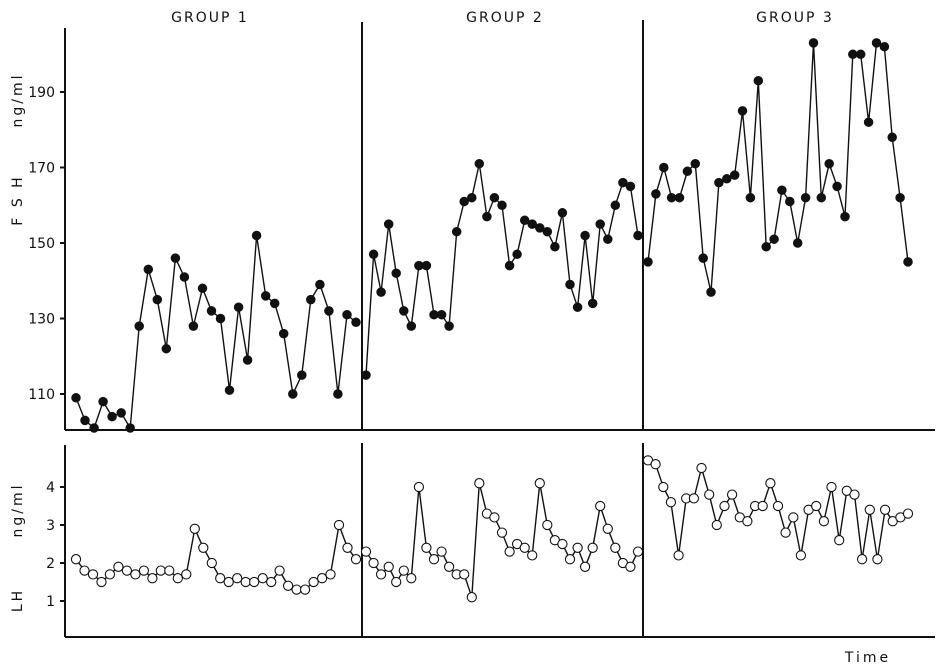 Image resolution: width=942 pixels, height=666 pixels. Describe the element at coordinates (210, 18) in the screenshot. I see `group-1-title: GROUP 1` at that location.